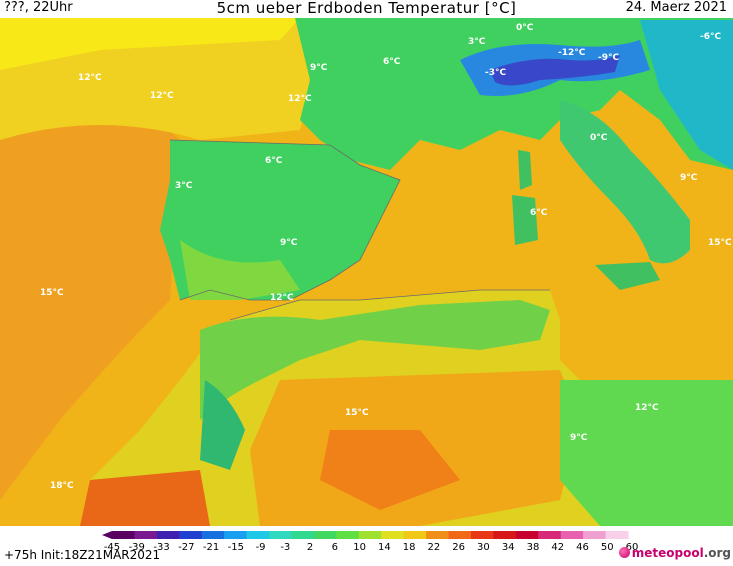  Describe the element at coordinates (236, 547) in the screenshot. I see `legend-tick-label: -15` at that location.